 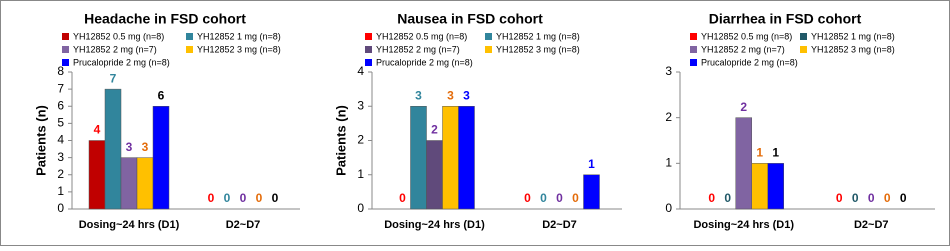 I want to click on data-label: 4, so click(x=97, y=130).